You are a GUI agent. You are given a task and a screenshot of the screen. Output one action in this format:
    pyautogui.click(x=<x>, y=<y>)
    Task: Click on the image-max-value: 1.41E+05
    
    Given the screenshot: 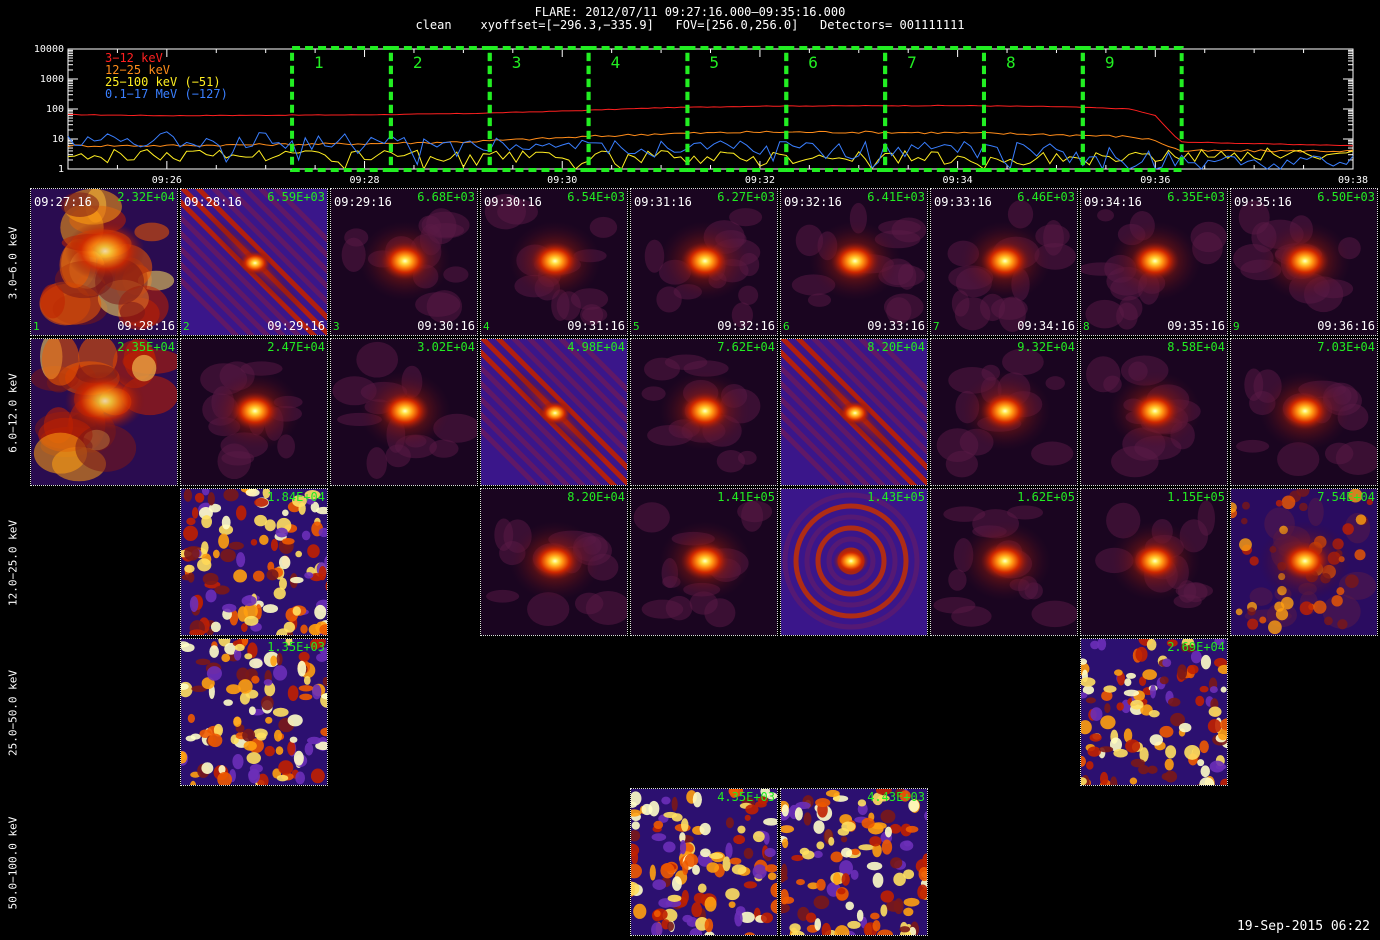 What is the action you would take?
    pyautogui.click(x=746, y=497)
    